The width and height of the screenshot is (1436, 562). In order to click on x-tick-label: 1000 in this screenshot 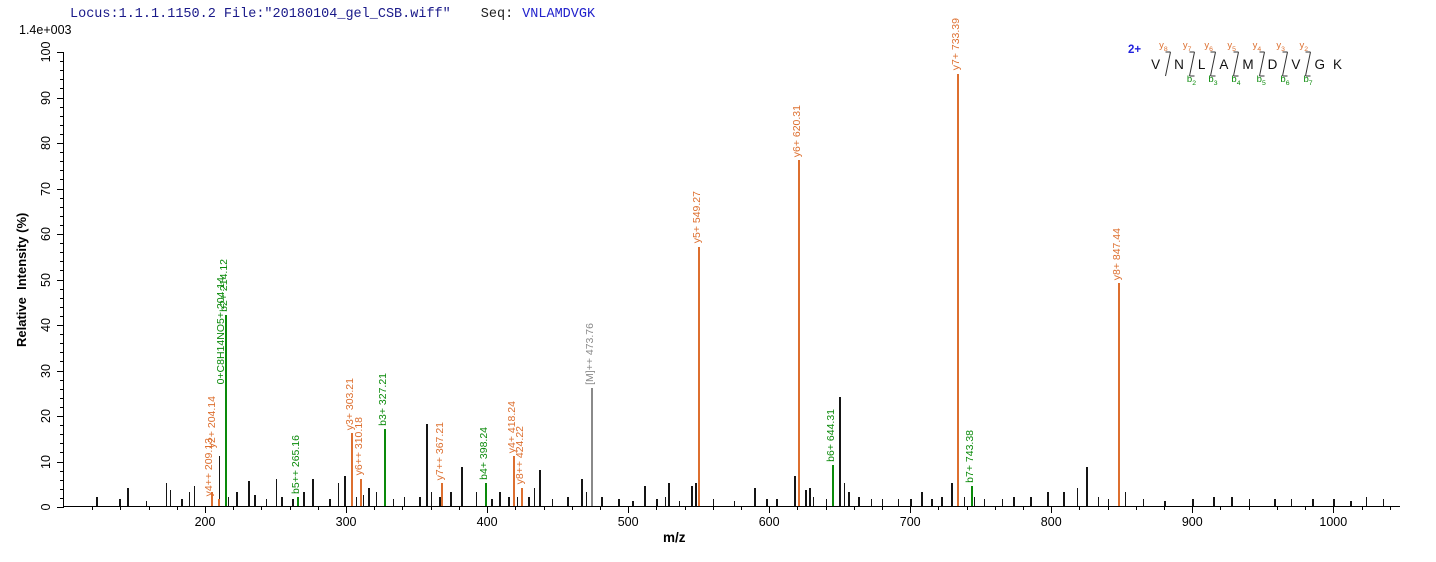, I will do `click(1333, 522)`.